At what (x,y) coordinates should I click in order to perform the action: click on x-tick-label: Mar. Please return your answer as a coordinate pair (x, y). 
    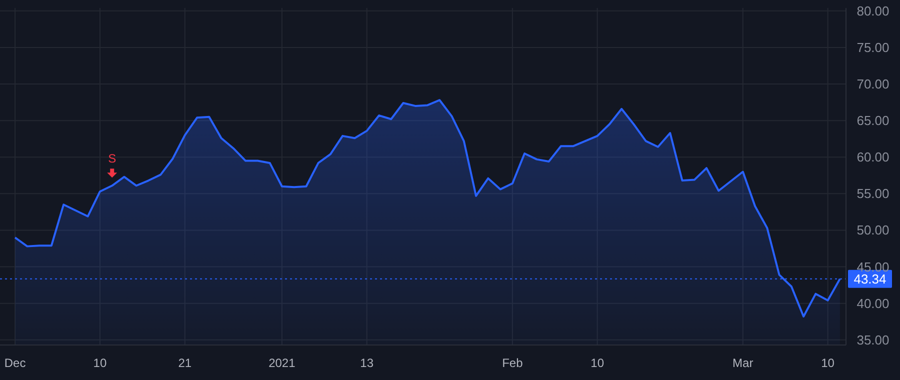
    Looking at the image, I should click on (743, 363).